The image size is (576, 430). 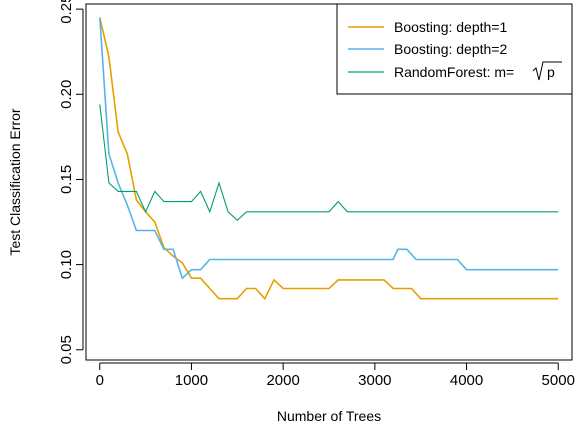 I want to click on x-tick-label: 5000, so click(x=558, y=380).